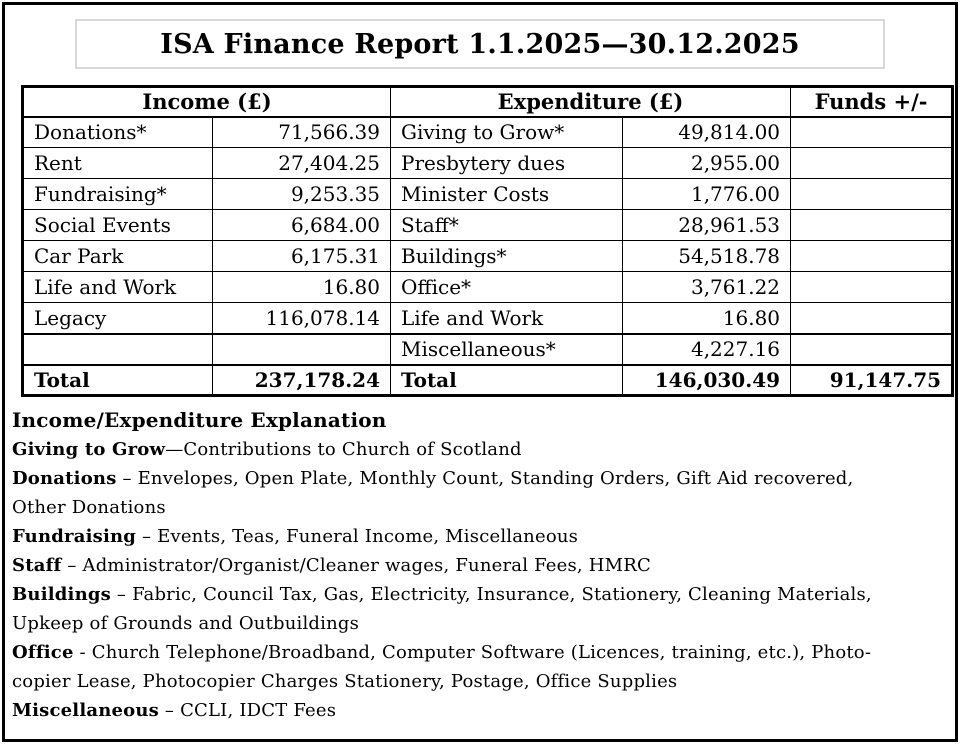  Describe the element at coordinates (186, 623) in the screenshot. I see `explanation-text-continued: Upkeep of Grounds and Outbuildings` at that location.